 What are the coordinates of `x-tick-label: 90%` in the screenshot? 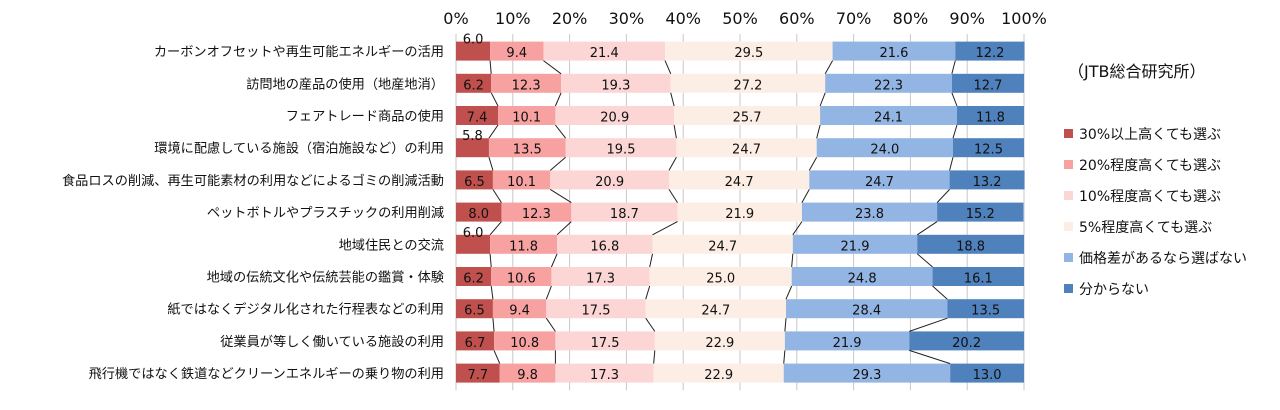 It's located at (967, 18).